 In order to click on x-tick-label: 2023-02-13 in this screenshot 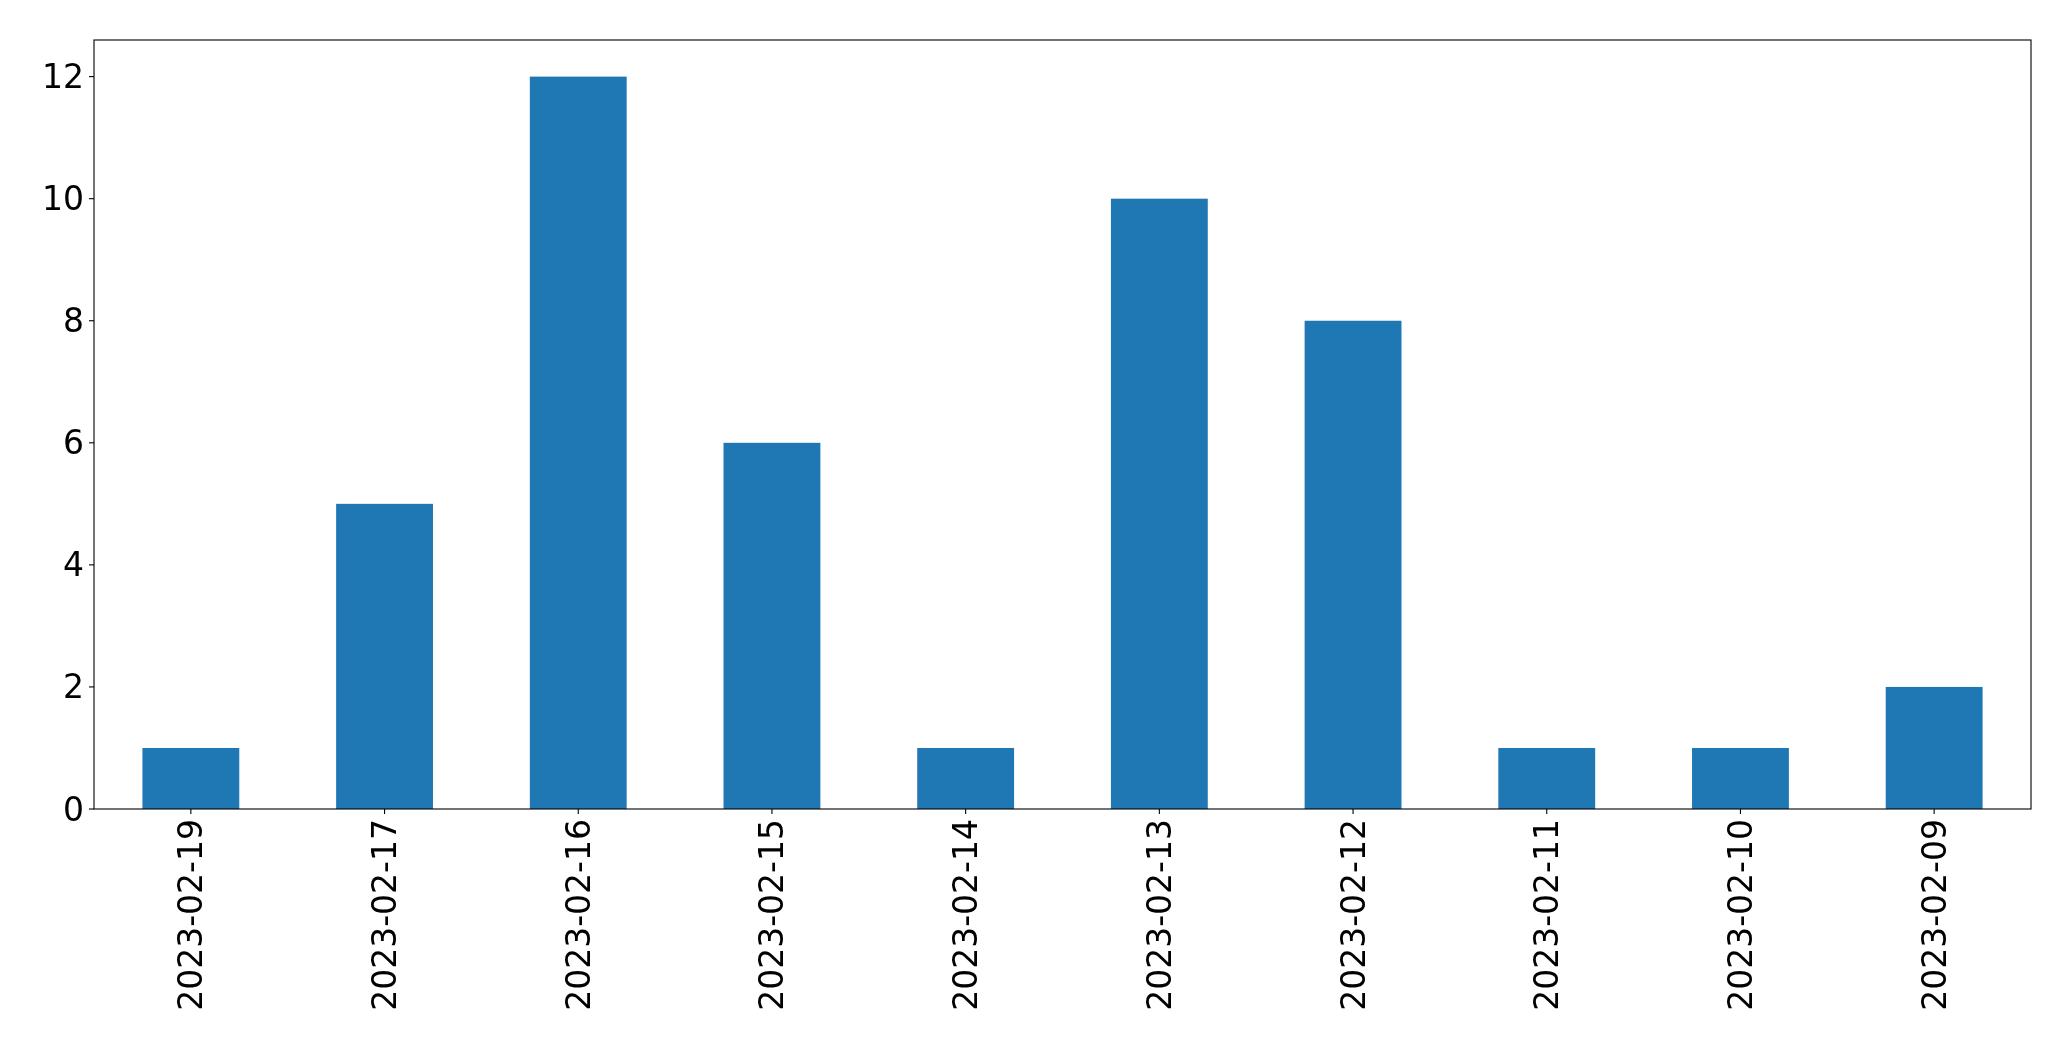, I will do `click(1159, 915)`.